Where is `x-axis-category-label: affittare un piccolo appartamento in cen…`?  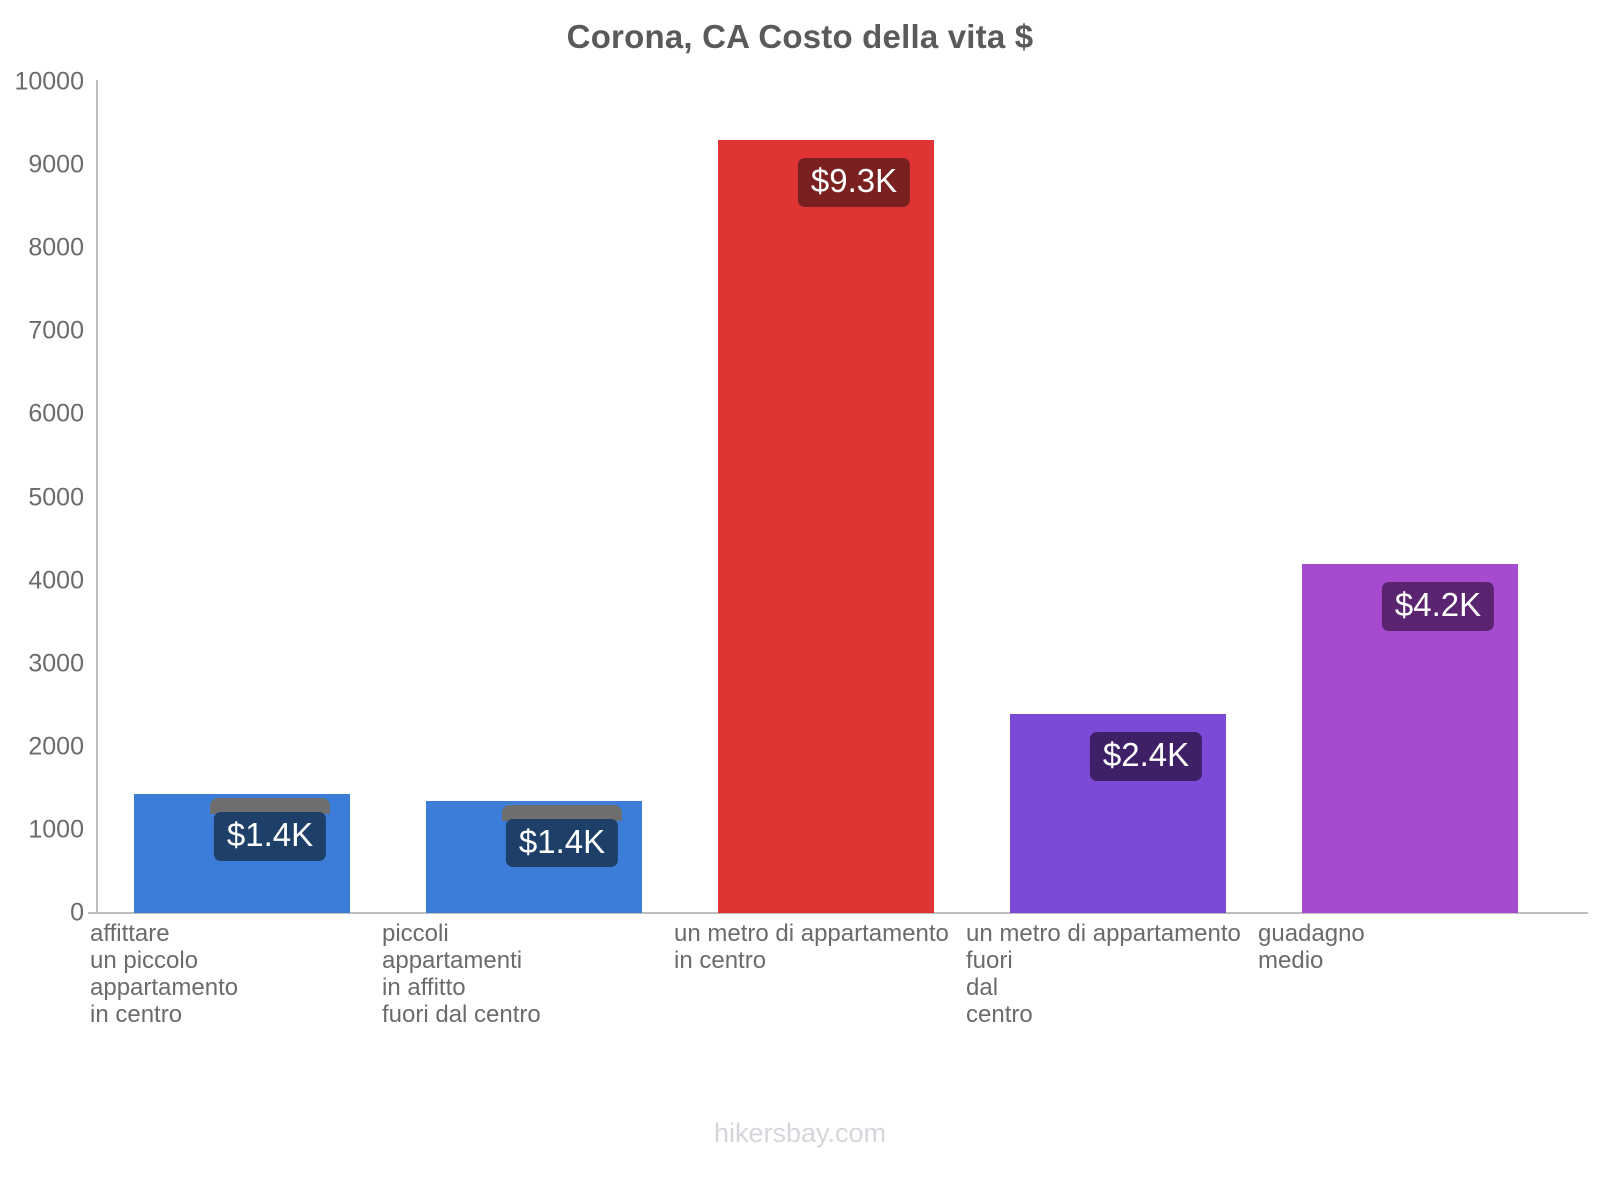
x-axis-category-label: affittare un piccolo appartamento in cen… is located at coordinates (164, 974).